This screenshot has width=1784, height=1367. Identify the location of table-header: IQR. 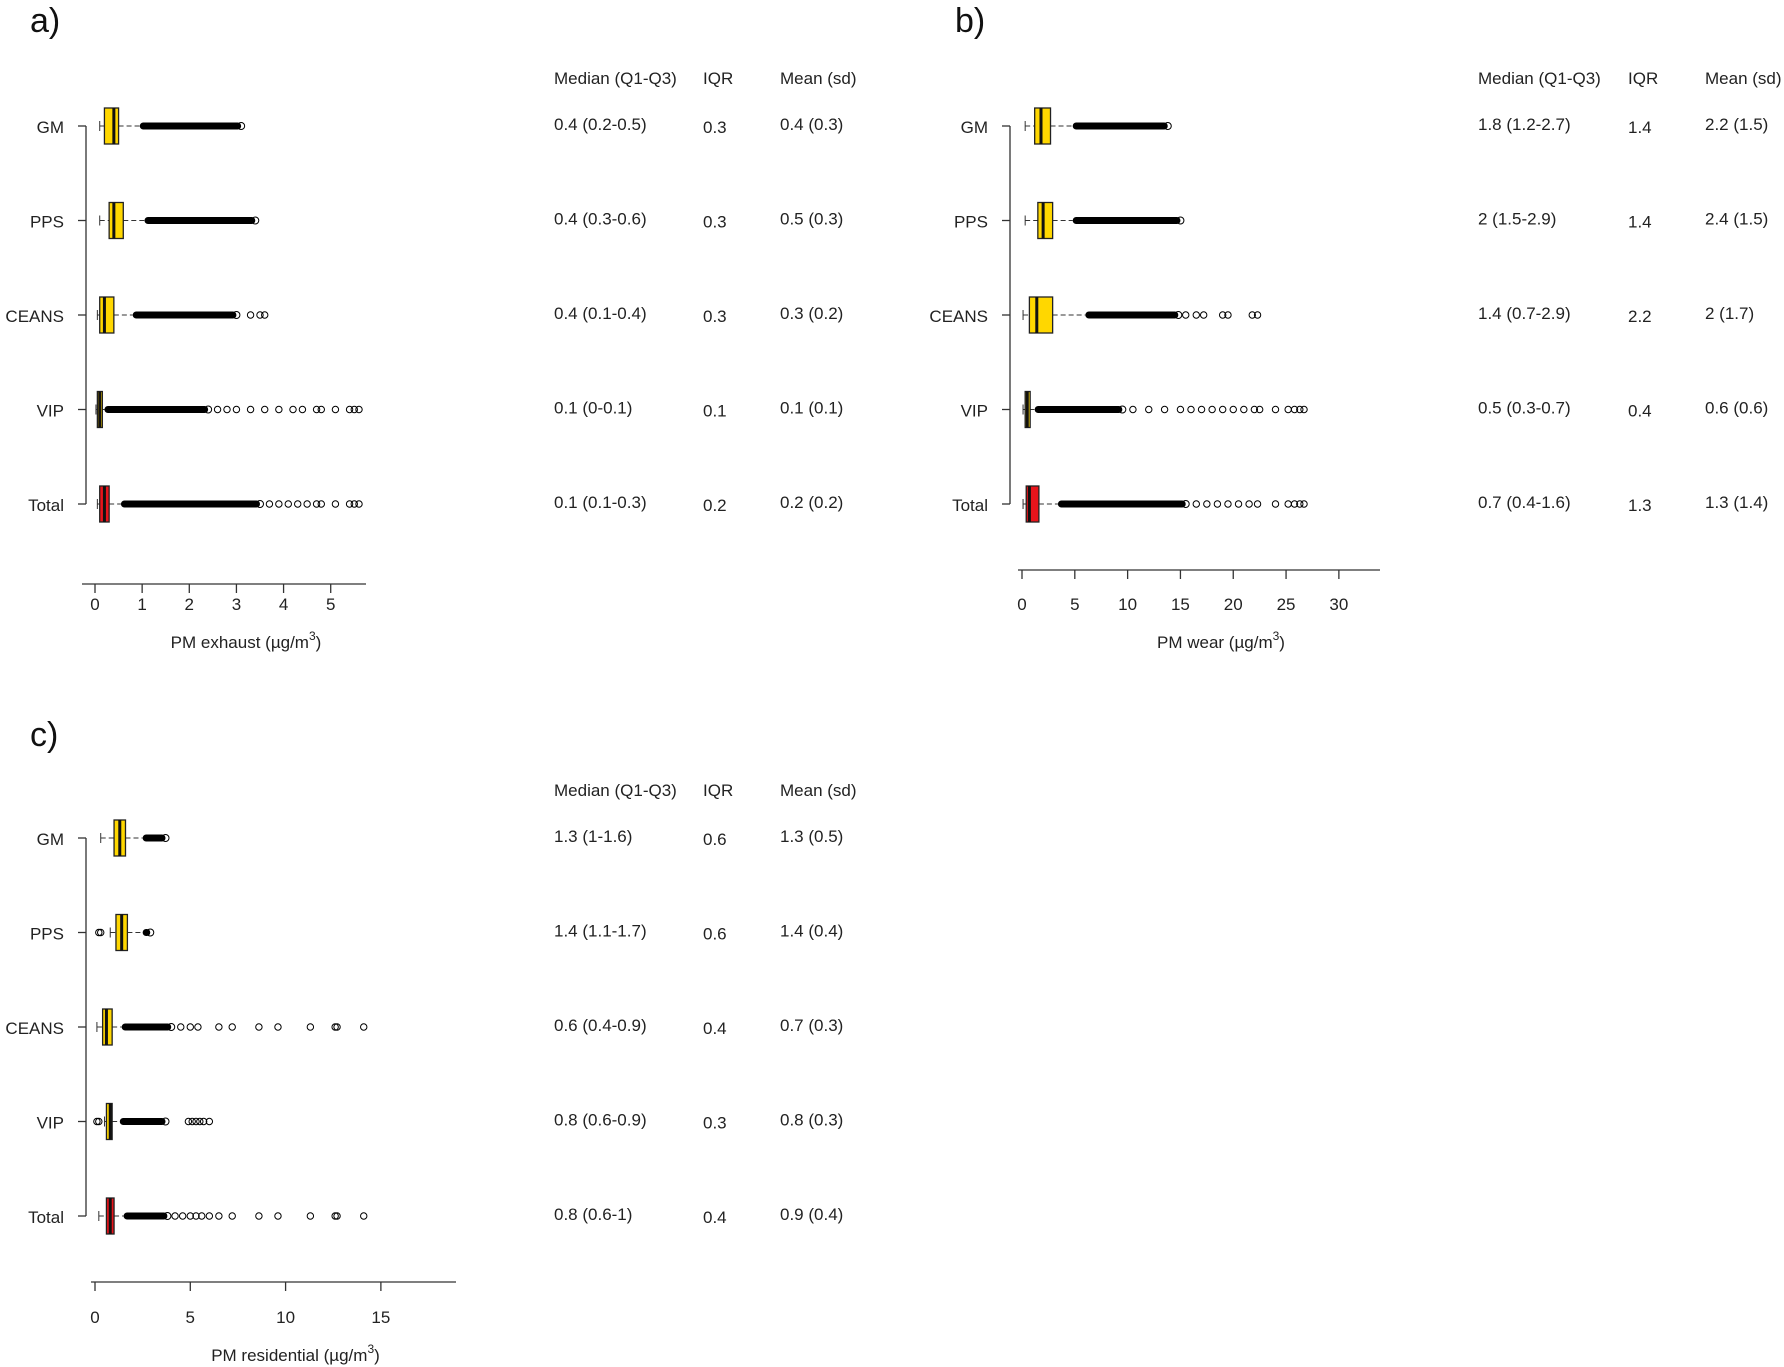
(718, 790).